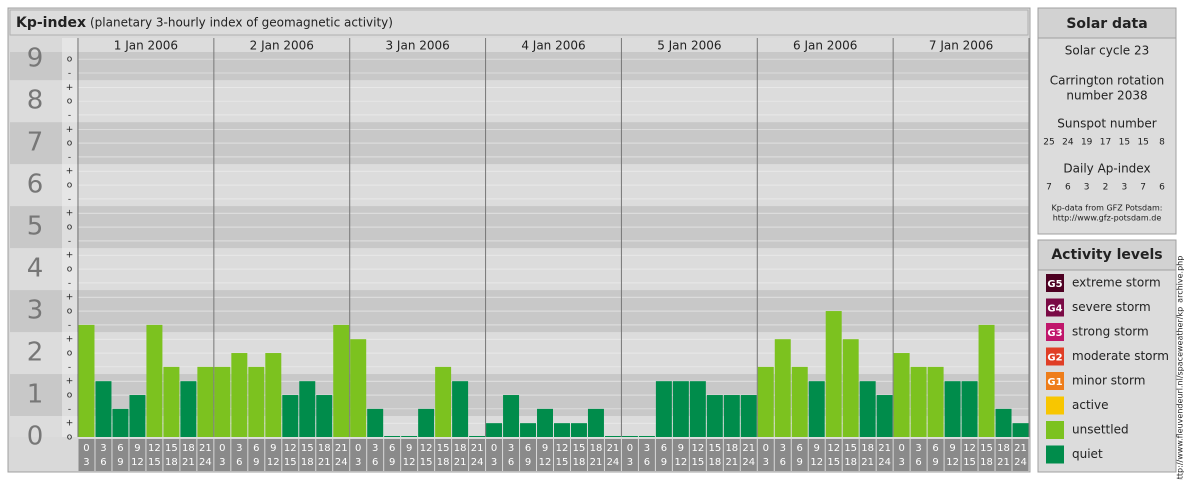 This screenshot has width=1184, height=480. Describe the element at coordinates (146, 46) in the screenshot. I see `date-label: 1 Jan 2006` at that location.